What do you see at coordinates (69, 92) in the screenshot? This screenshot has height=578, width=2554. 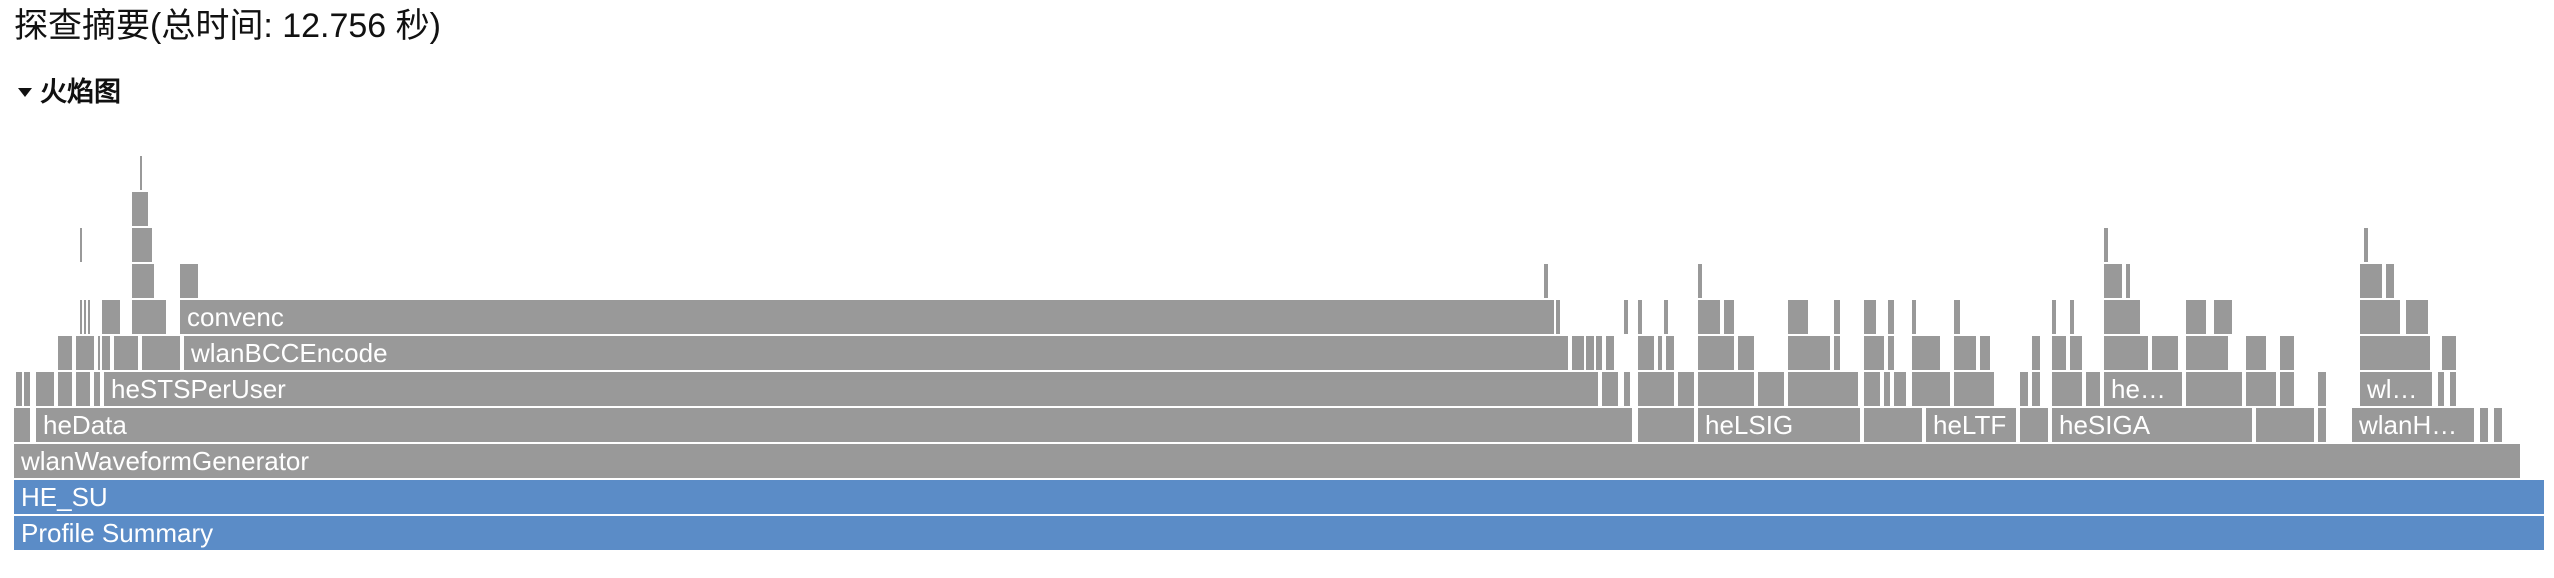 I see `flame-graph-toggle: 火焰图` at bounding box center [69, 92].